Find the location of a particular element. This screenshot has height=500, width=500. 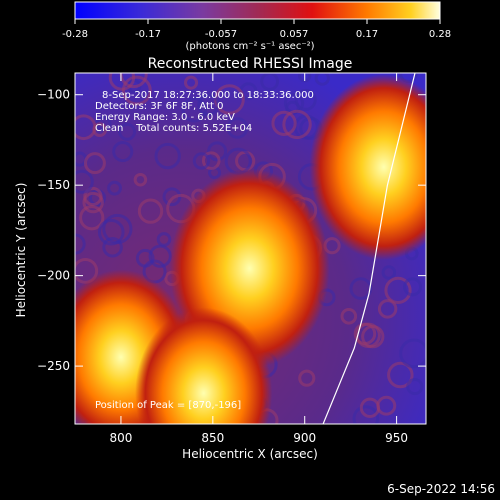

annotation-time: 8-Sep-2017 18:27:36.000 to 18:33:36.000 is located at coordinates (208, 95).